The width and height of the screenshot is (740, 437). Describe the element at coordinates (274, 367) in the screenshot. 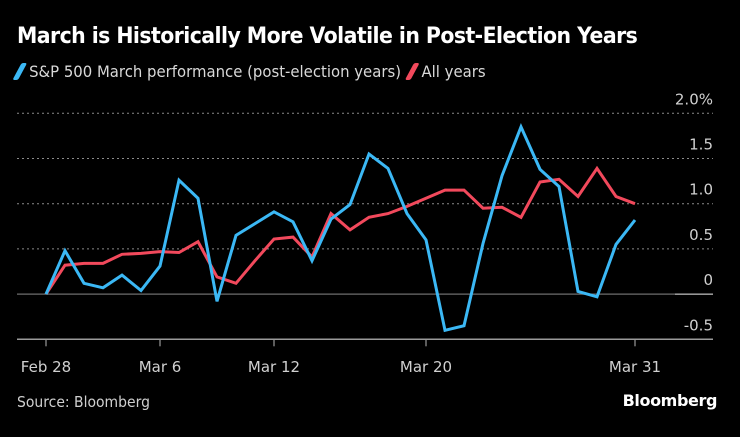

I see `x-tick-label: Mar 12` at that location.